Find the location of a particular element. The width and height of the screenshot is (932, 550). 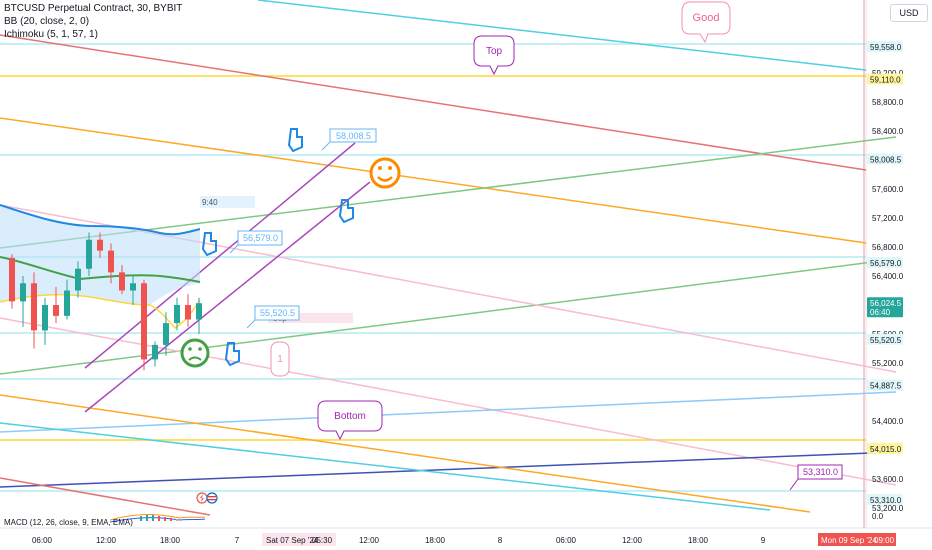

time-note-box is located at coordinates (227, 202).